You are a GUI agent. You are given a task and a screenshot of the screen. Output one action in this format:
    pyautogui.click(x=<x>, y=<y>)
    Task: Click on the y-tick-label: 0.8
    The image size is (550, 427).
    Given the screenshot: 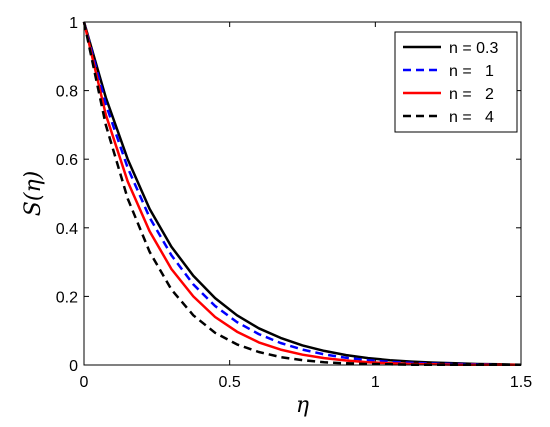 What is the action you would take?
    pyautogui.click(x=67, y=92)
    